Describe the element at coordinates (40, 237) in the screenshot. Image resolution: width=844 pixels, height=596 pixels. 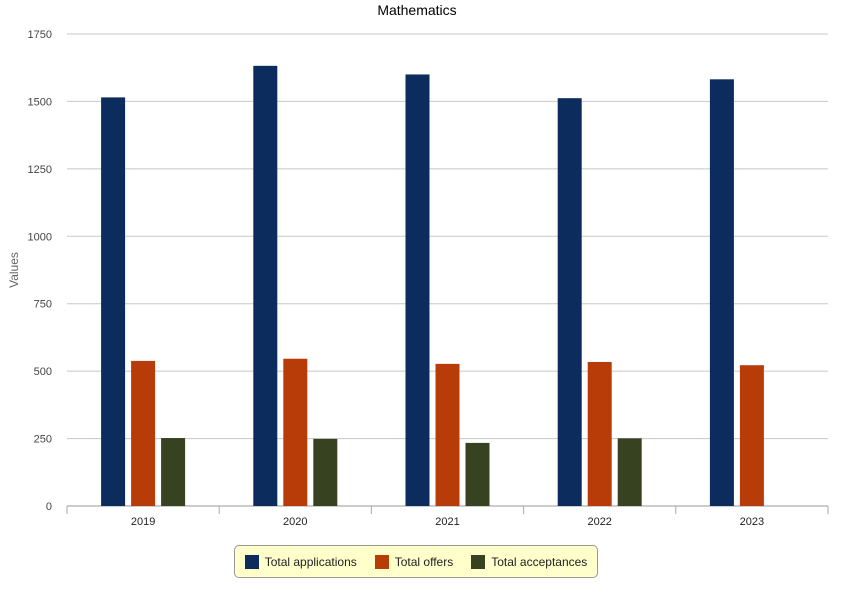
I see `y-tick-label: 1000` at that location.